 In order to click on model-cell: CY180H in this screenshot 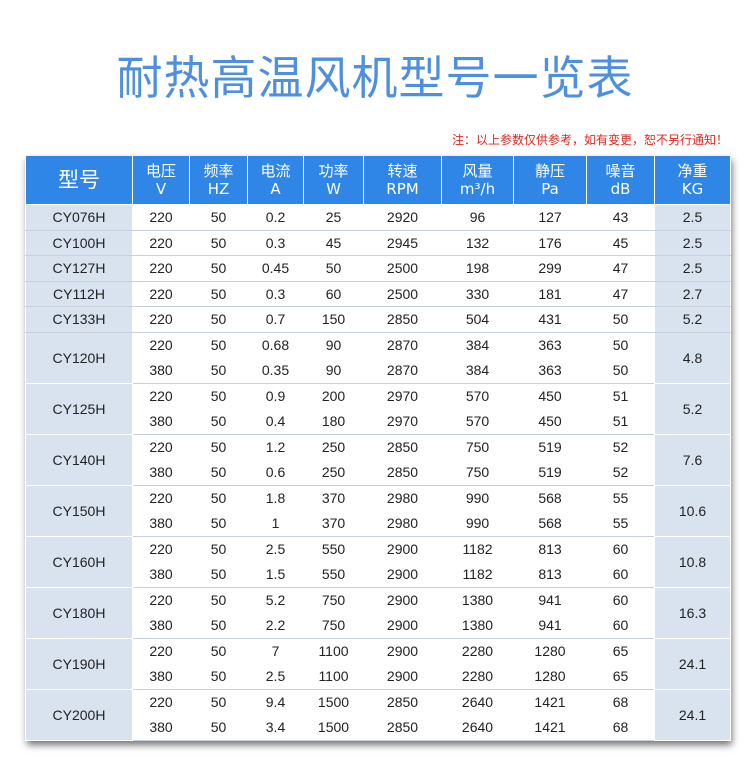, I will do `click(79, 612)`.